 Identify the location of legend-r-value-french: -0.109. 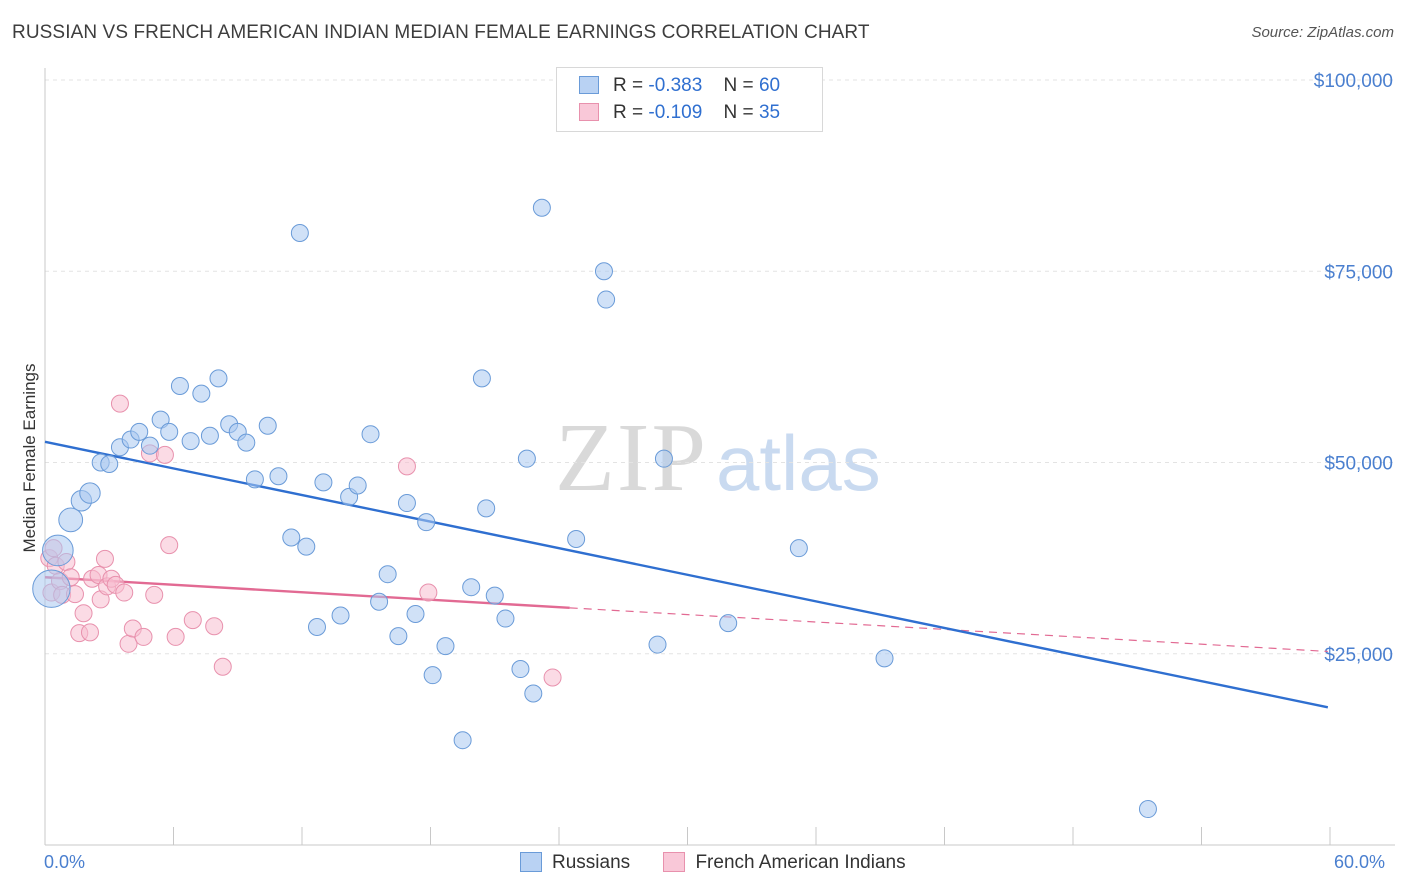
(675, 112).